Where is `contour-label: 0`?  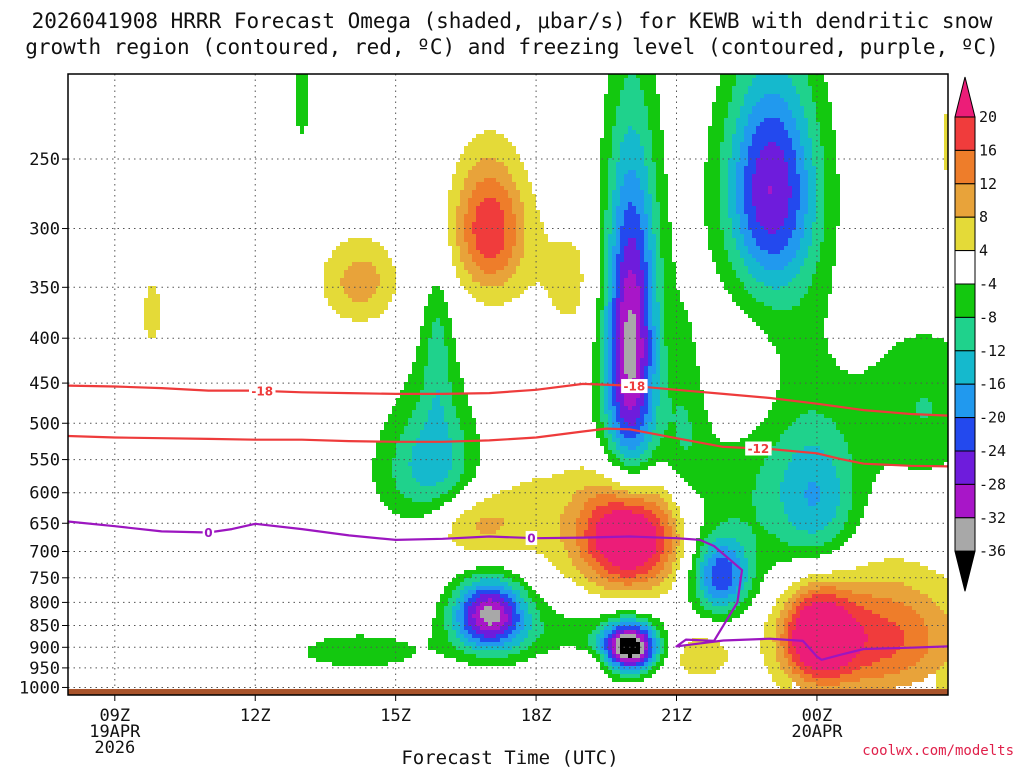 contour-label: 0 is located at coordinates (208, 533).